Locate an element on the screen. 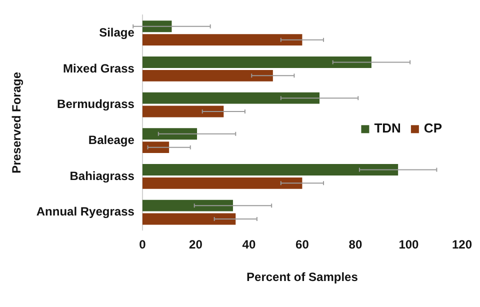  x-tick-label: 40 is located at coordinates (249, 245).